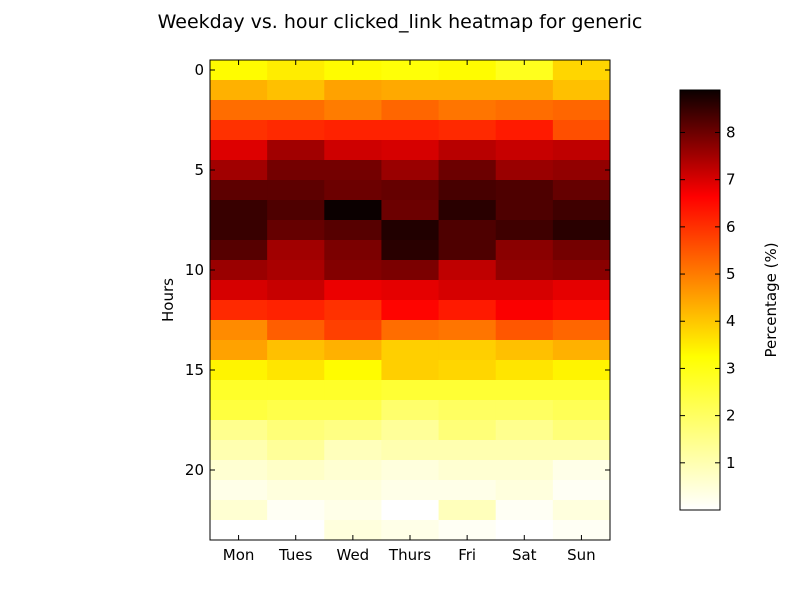 This screenshot has width=800, height=600. Describe the element at coordinates (731, 321) in the screenshot. I see `colorbar-tick-label: 4` at that location.